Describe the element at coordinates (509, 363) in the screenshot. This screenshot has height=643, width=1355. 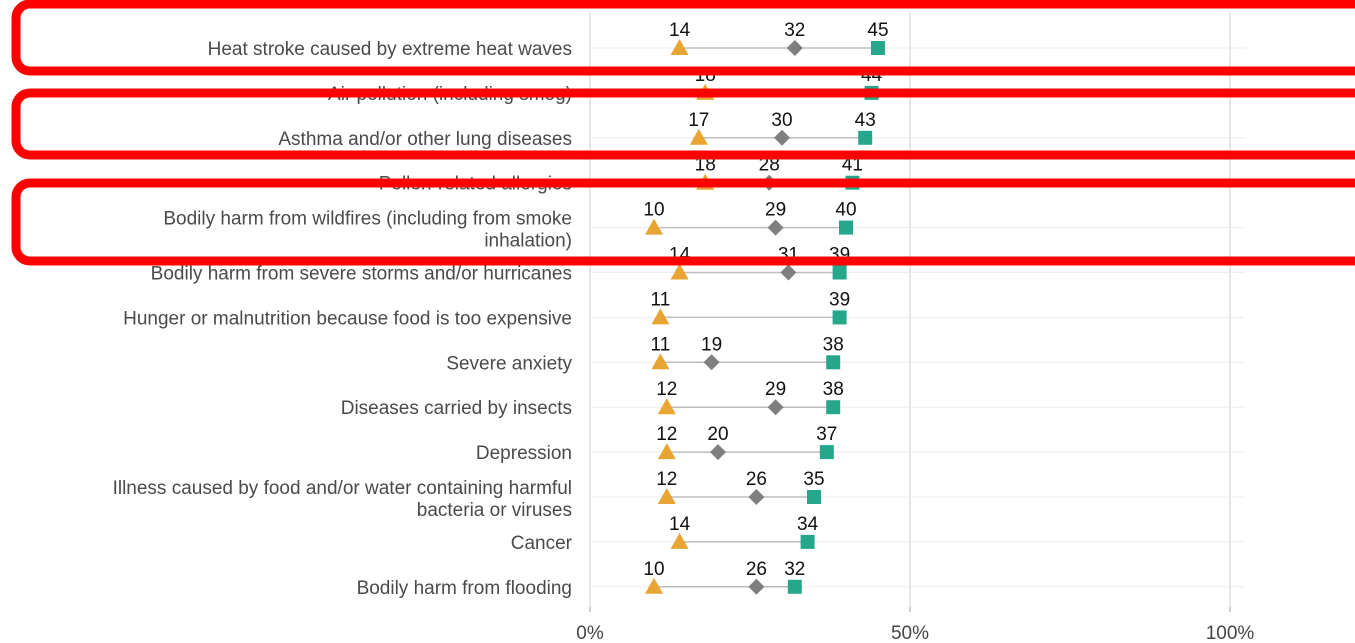
I see `category-label: Severe anxiety` at that location.